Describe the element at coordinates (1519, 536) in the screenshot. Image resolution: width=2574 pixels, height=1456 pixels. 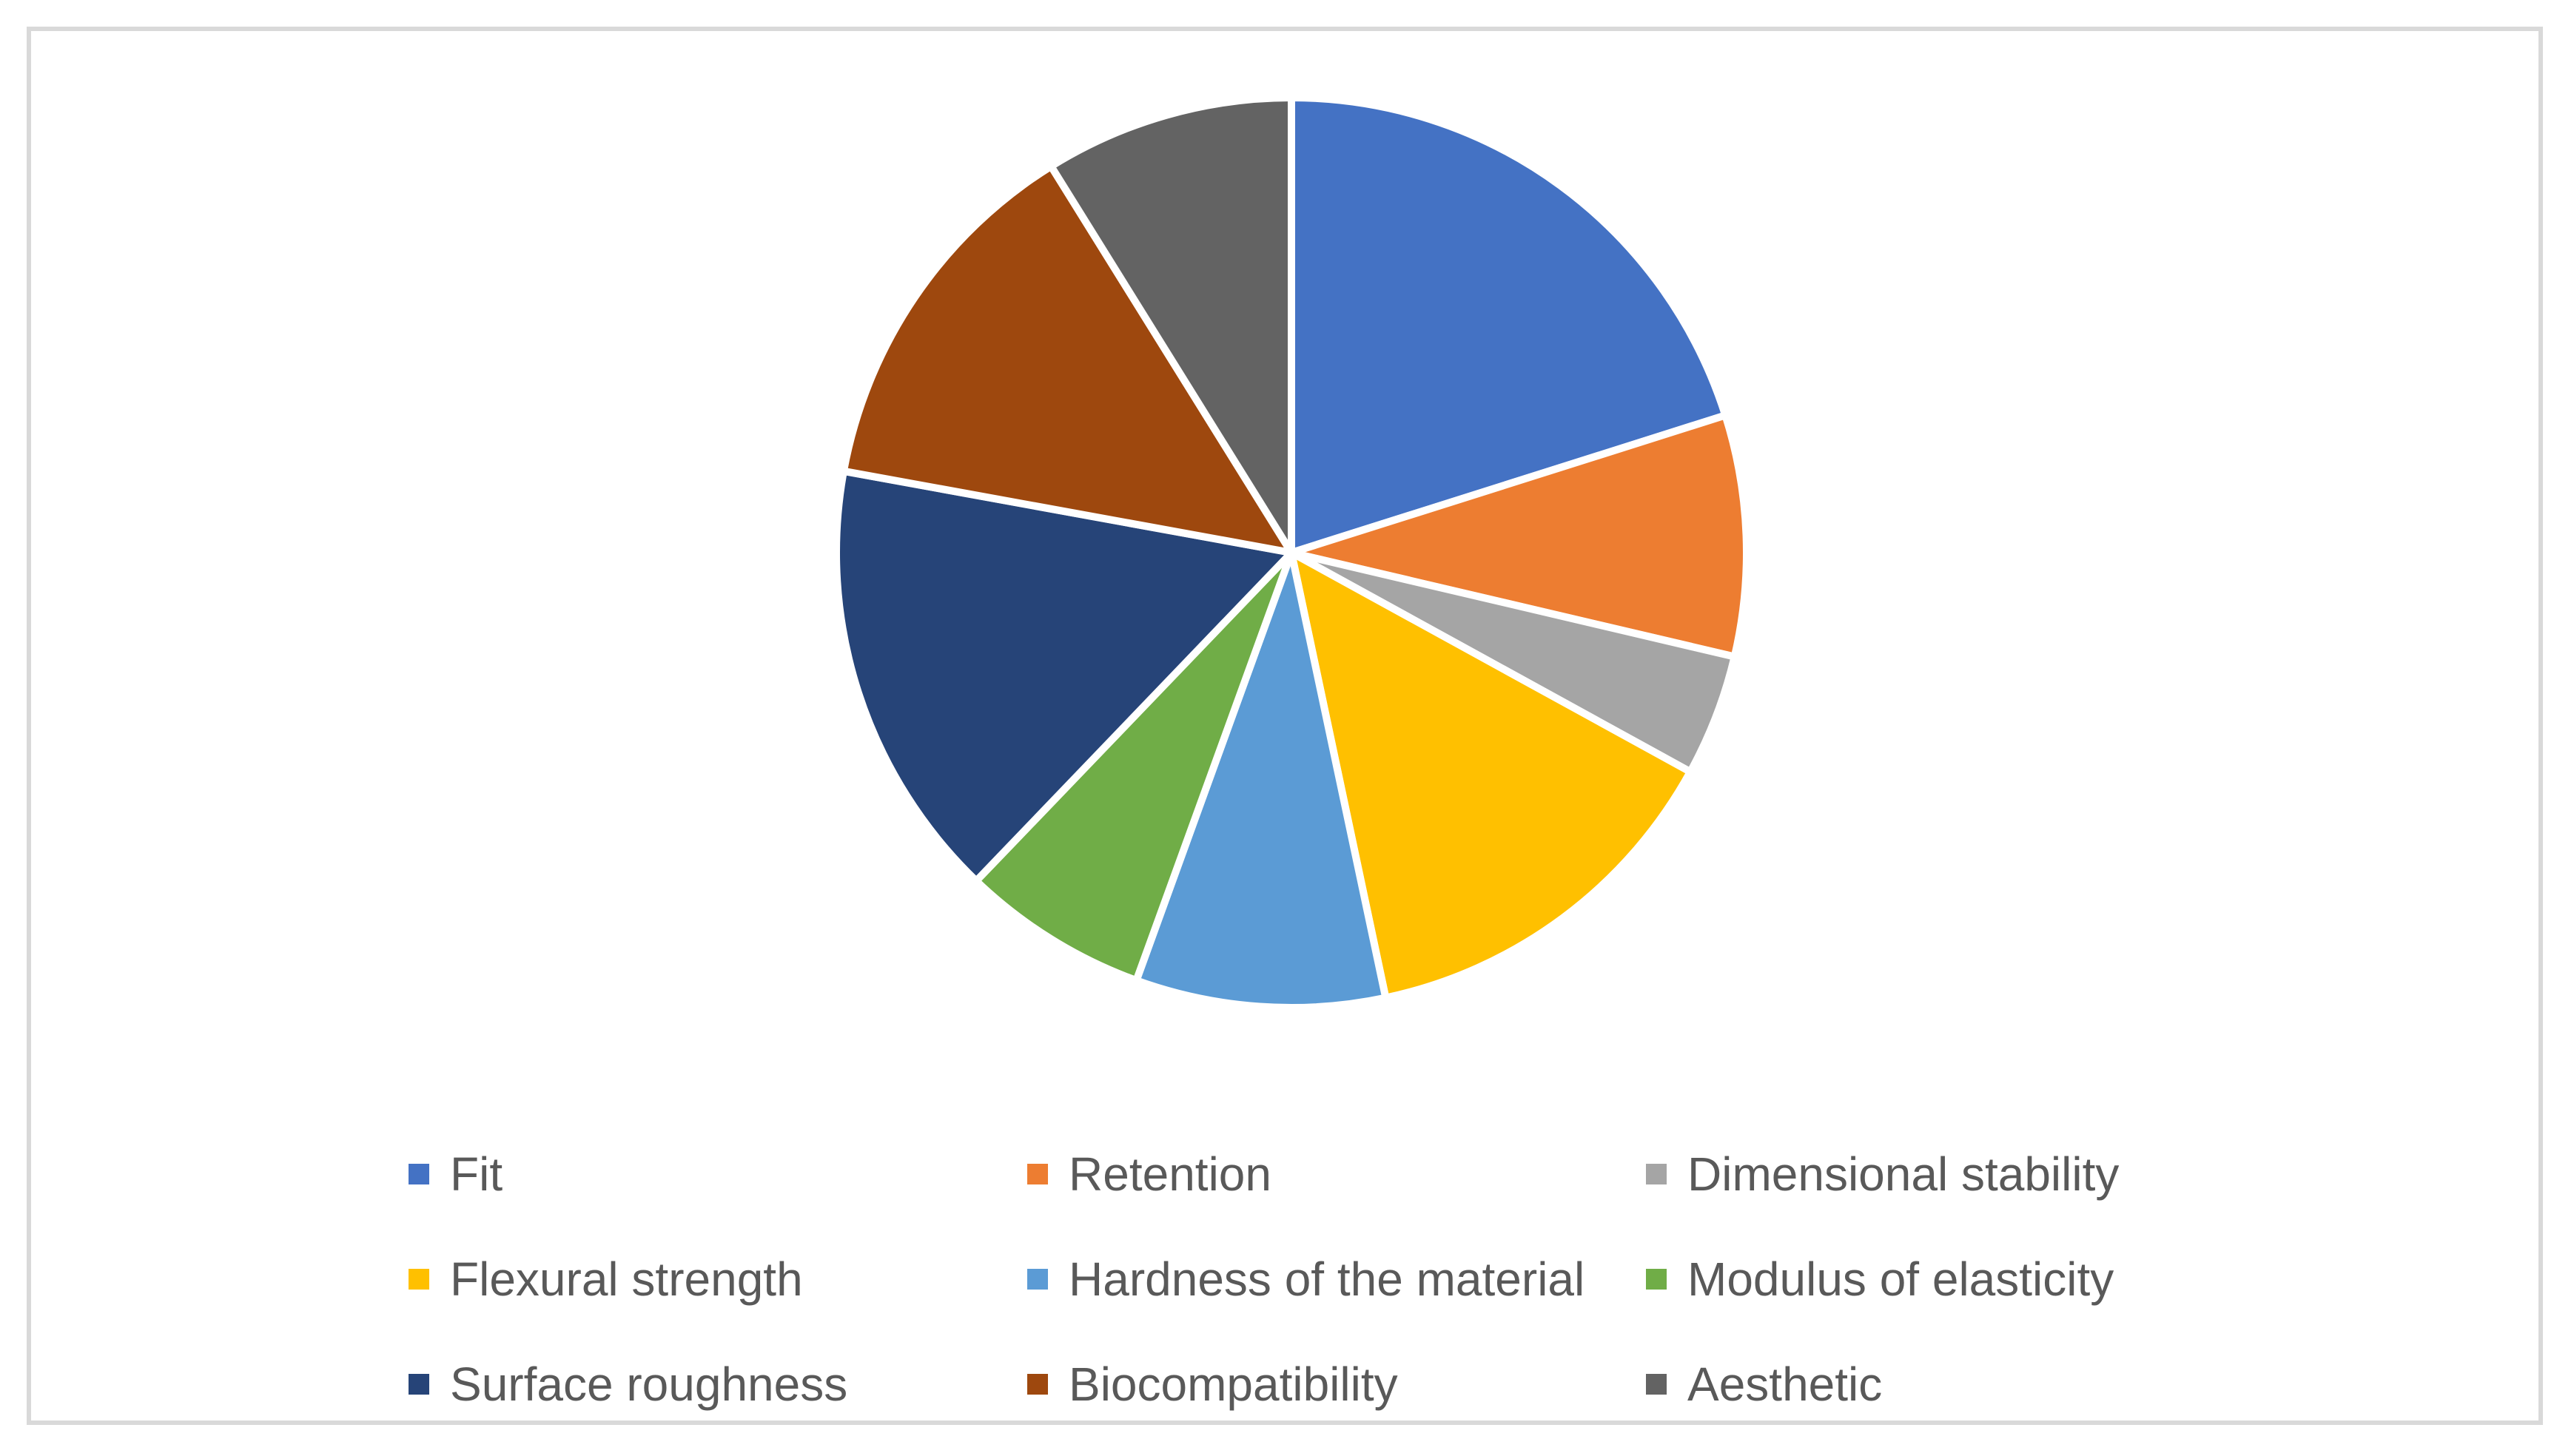
I see `pie-slice-retention` at that location.